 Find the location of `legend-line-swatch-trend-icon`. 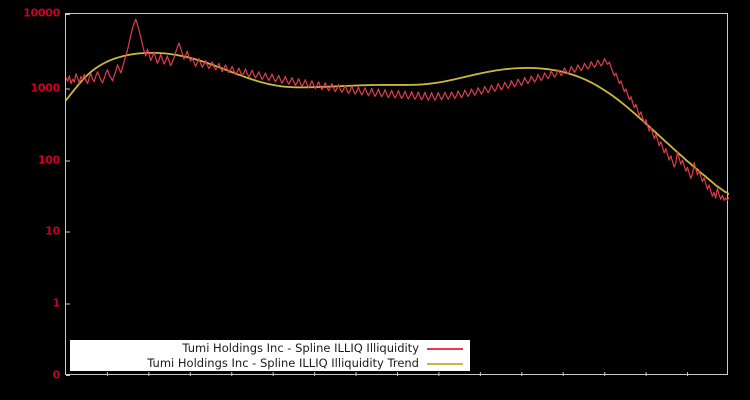

legend-line-swatch-trend-icon is located at coordinates (445, 363).